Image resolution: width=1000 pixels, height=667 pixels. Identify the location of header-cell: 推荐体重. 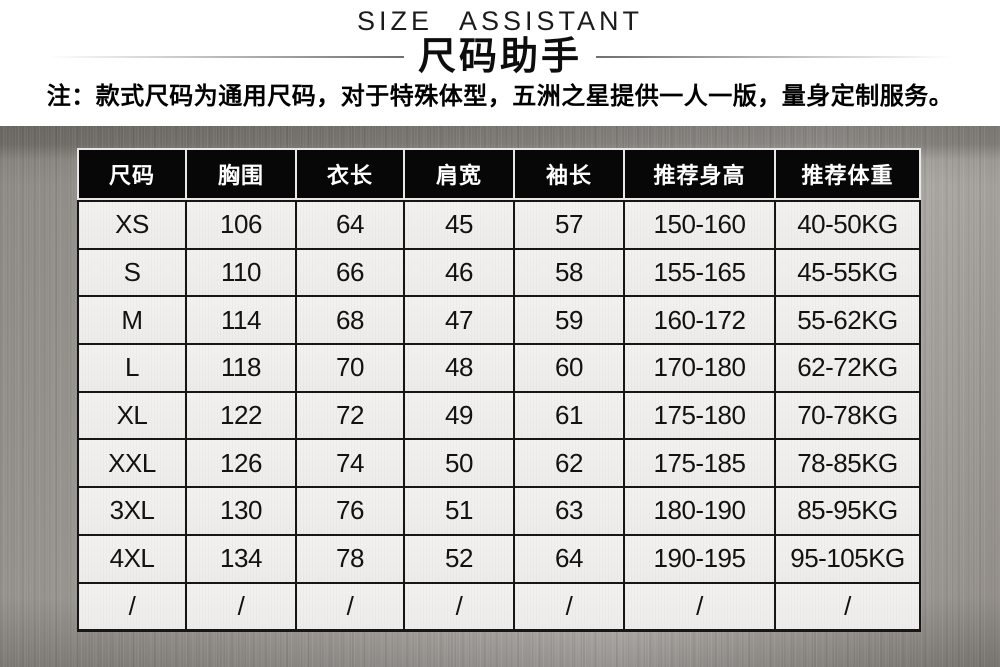
(847, 174).